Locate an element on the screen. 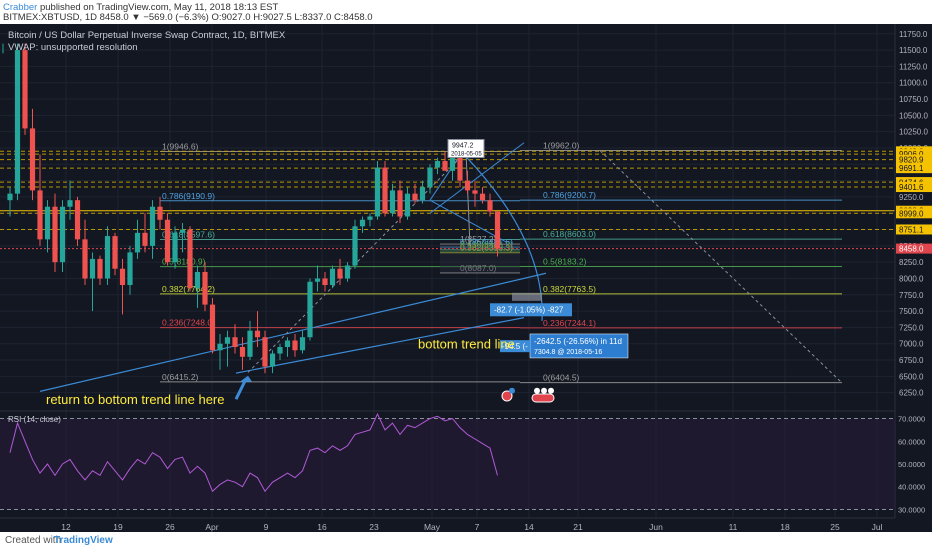  rsi-tick-label: 70.0000 is located at coordinates (911, 419).